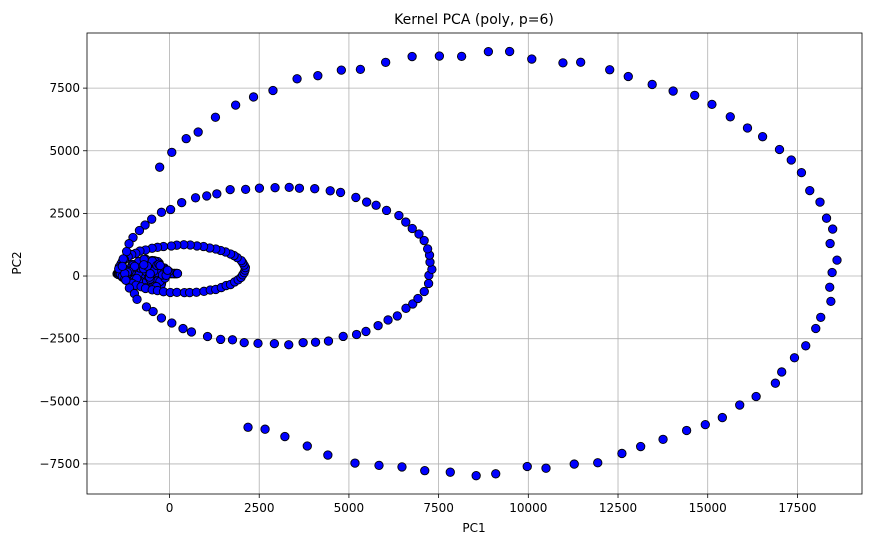 The height and width of the screenshot is (547, 870). I want to click on x-tick-label: 17500, so click(797, 508).